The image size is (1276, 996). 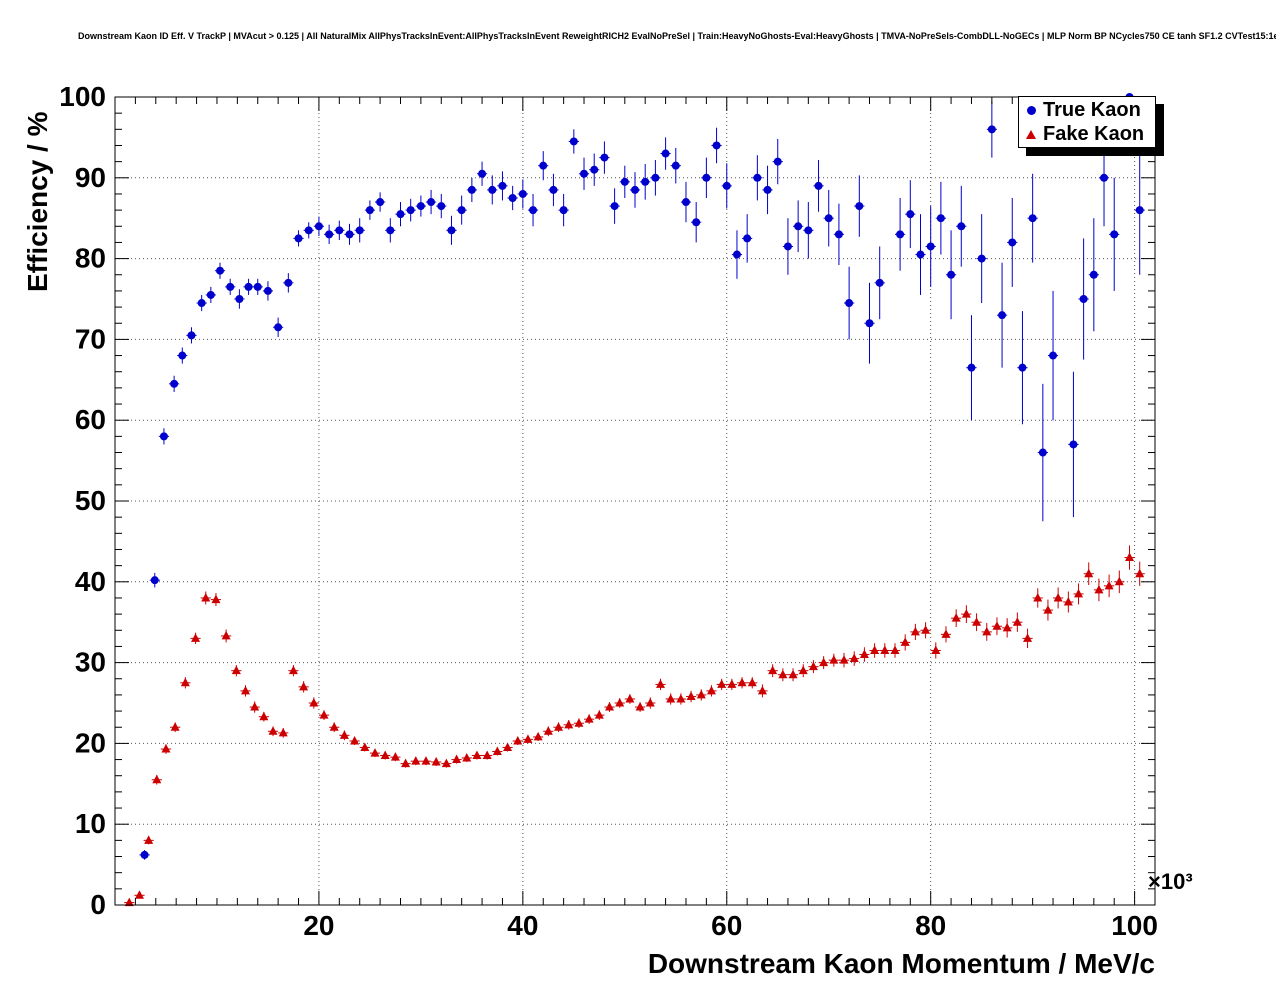 What do you see at coordinates (522, 925) in the screenshot?
I see `x-tick-label: 40` at bounding box center [522, 925].